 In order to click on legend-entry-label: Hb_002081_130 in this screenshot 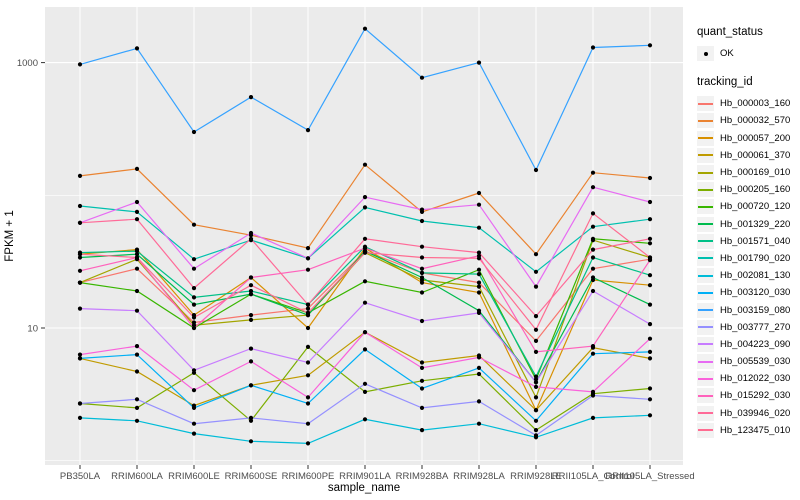, I will do `click(755, 276)`.